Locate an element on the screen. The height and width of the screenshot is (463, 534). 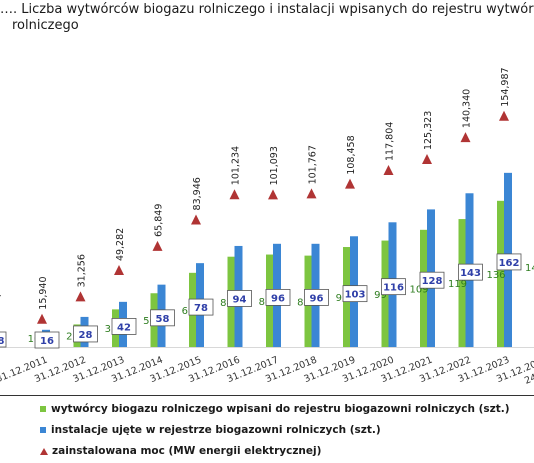
installations-value-6: 96 is located at coordinates (278, 298).